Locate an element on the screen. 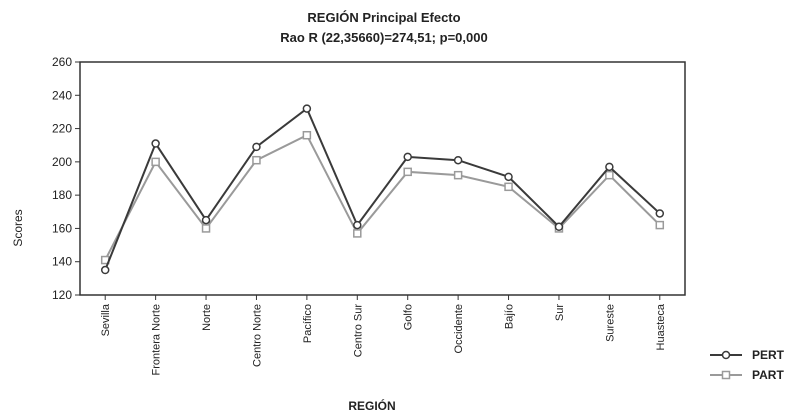 The image size is (807, 419). chart-subtitle: Rao R (22,35660)=274,51; p=0,000 is located at coordinates (383, 37).